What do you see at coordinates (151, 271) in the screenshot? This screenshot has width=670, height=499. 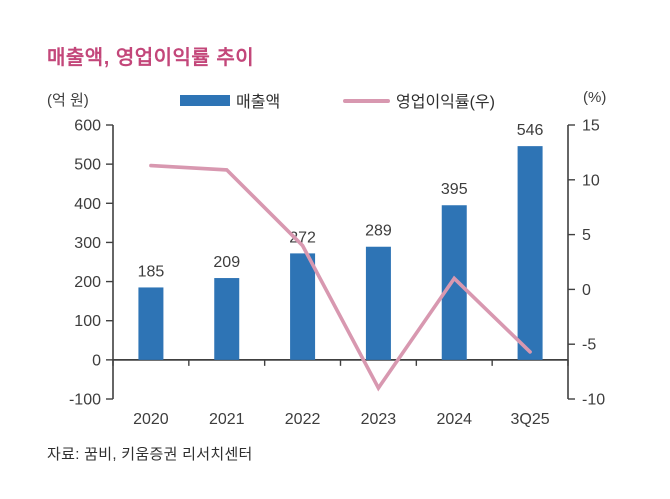 I see `bar-value-label-2020: 185` at bounding box center [151, 271].